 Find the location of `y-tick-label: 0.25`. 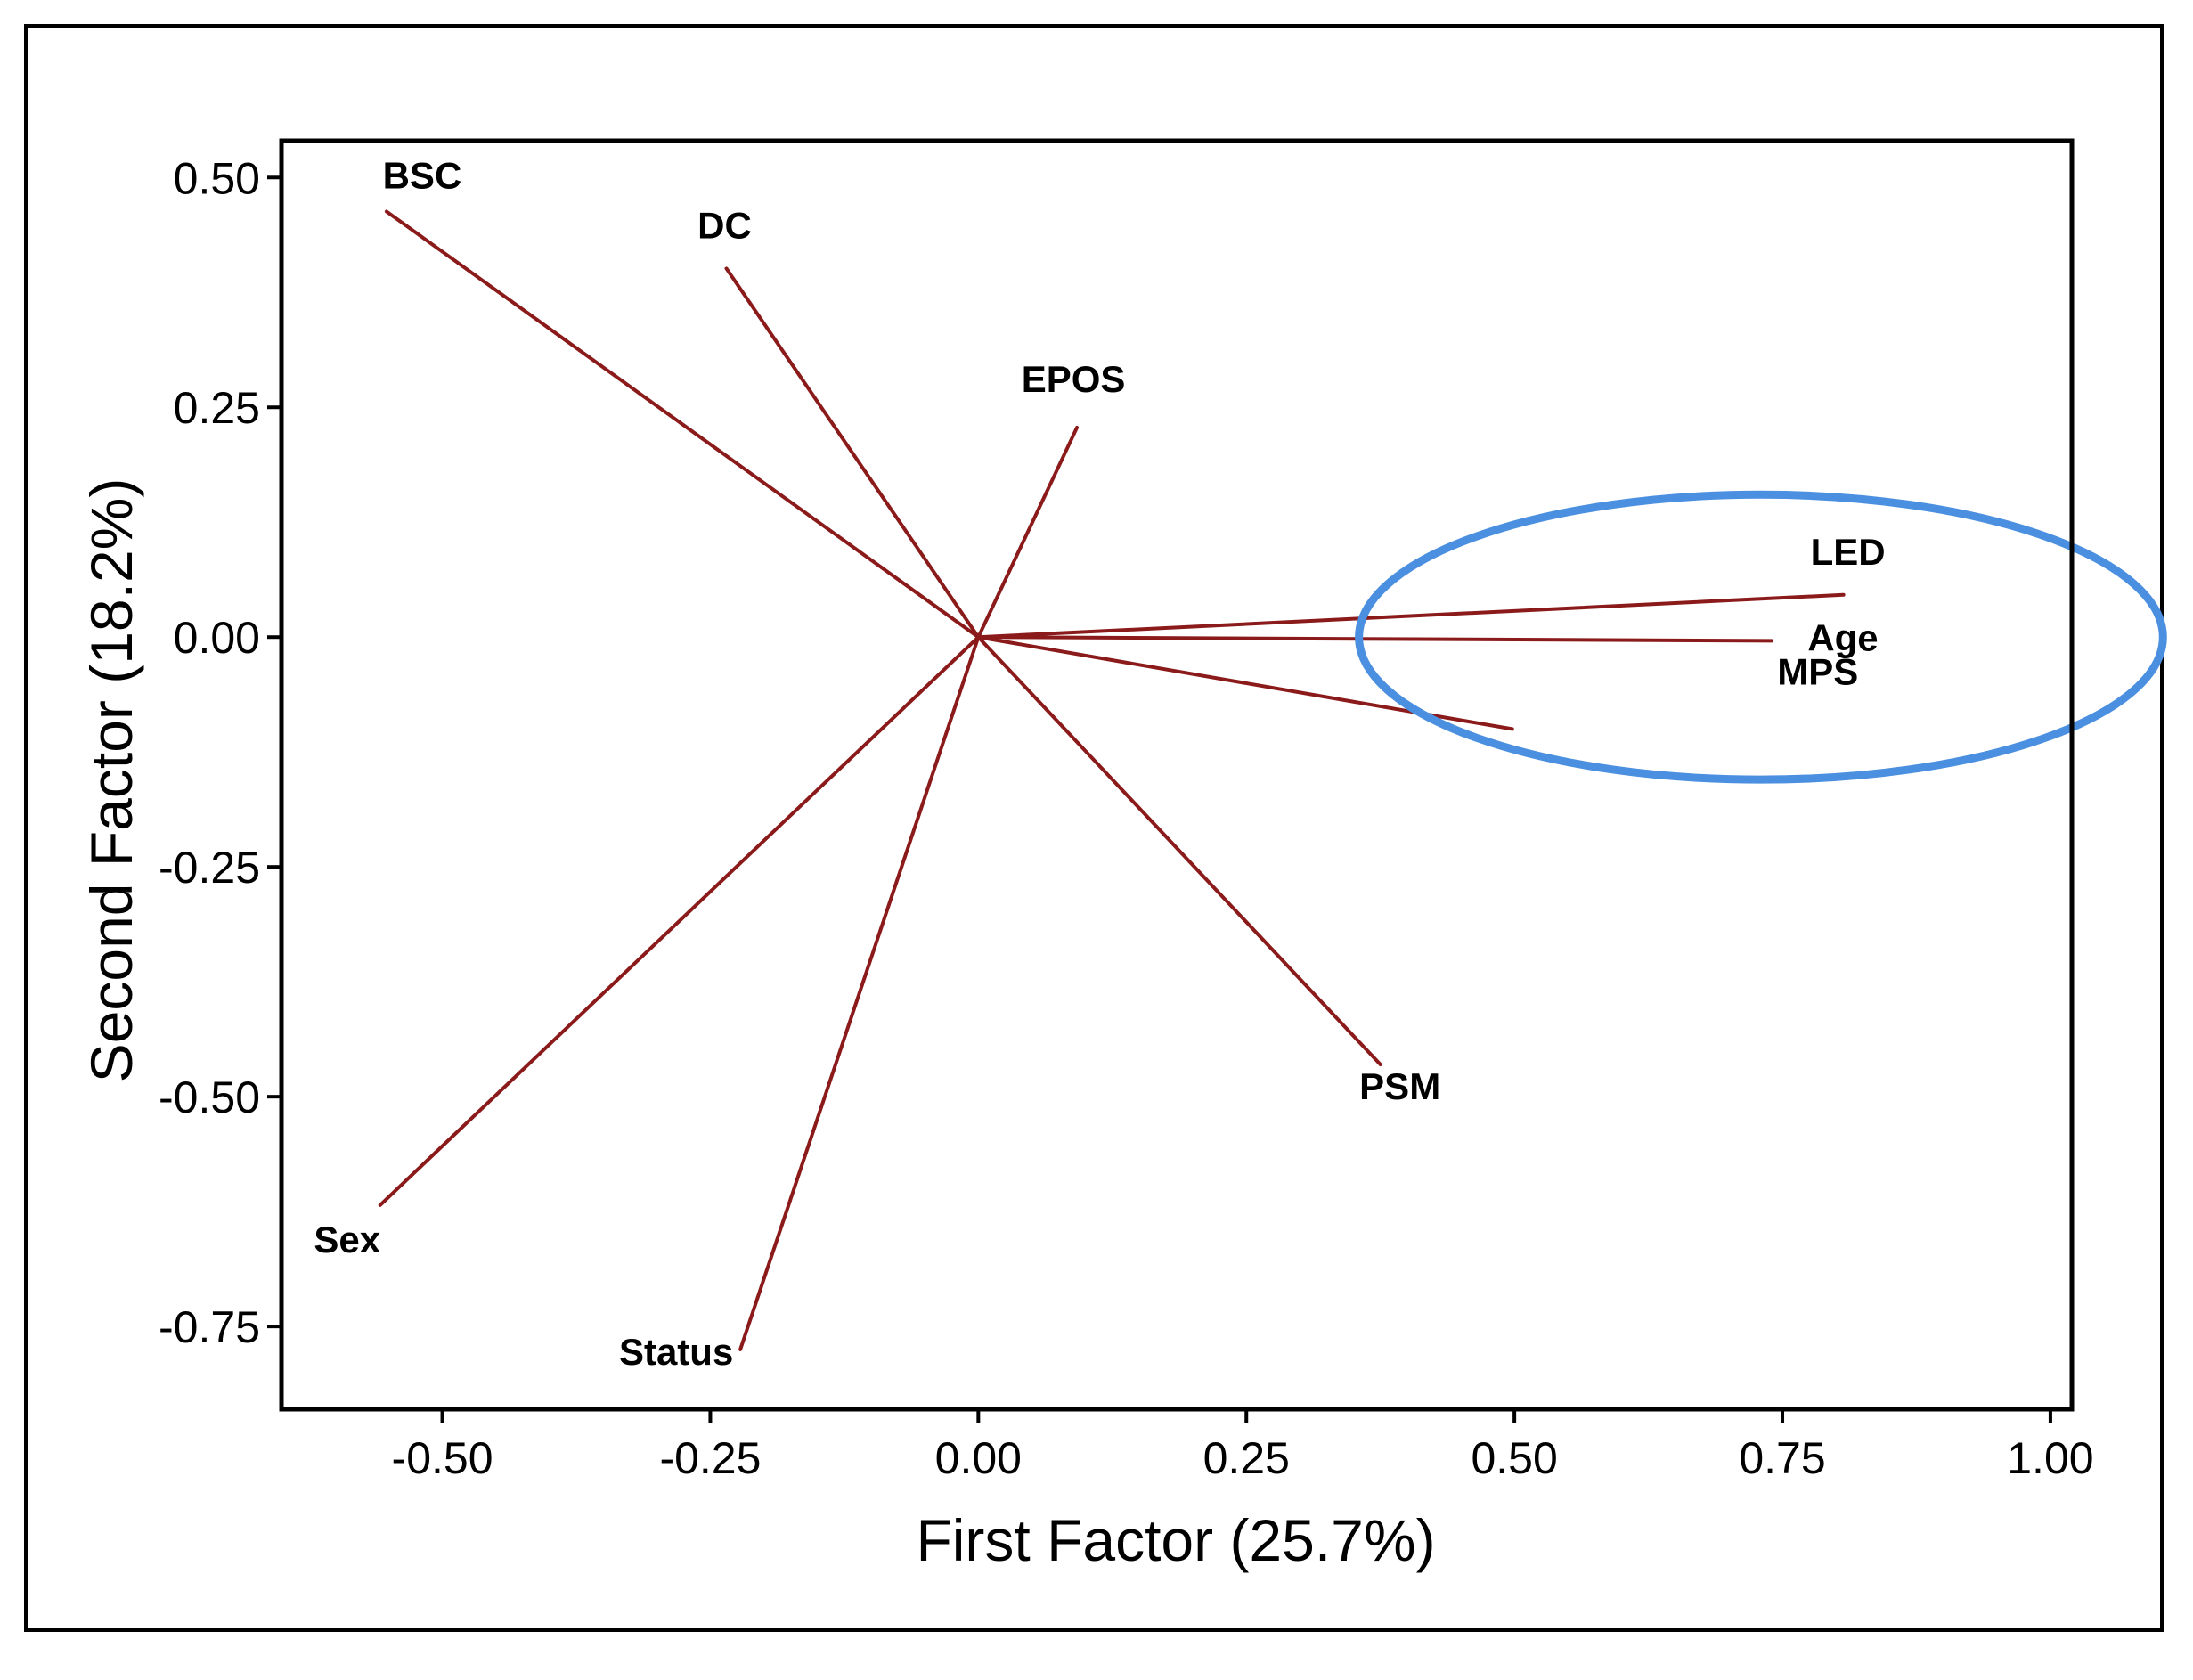

y-tick-label: 0.25 is located at coordinates (217, 408).